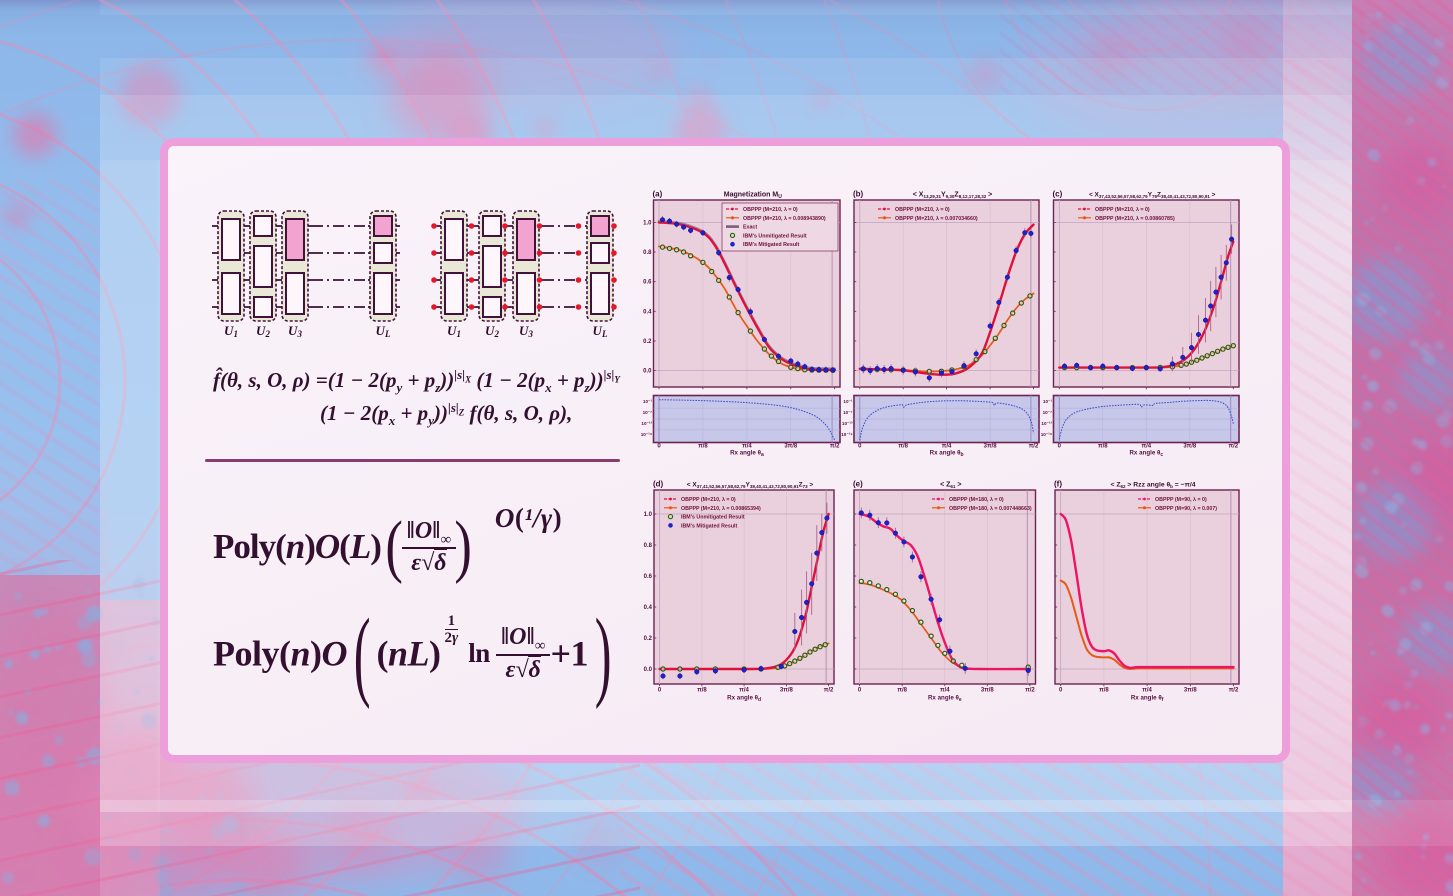  What do you see at coordinates (1058, 194) in the screenshot?
I see `svg-text: (c)` at bounding box center [1058, 194].